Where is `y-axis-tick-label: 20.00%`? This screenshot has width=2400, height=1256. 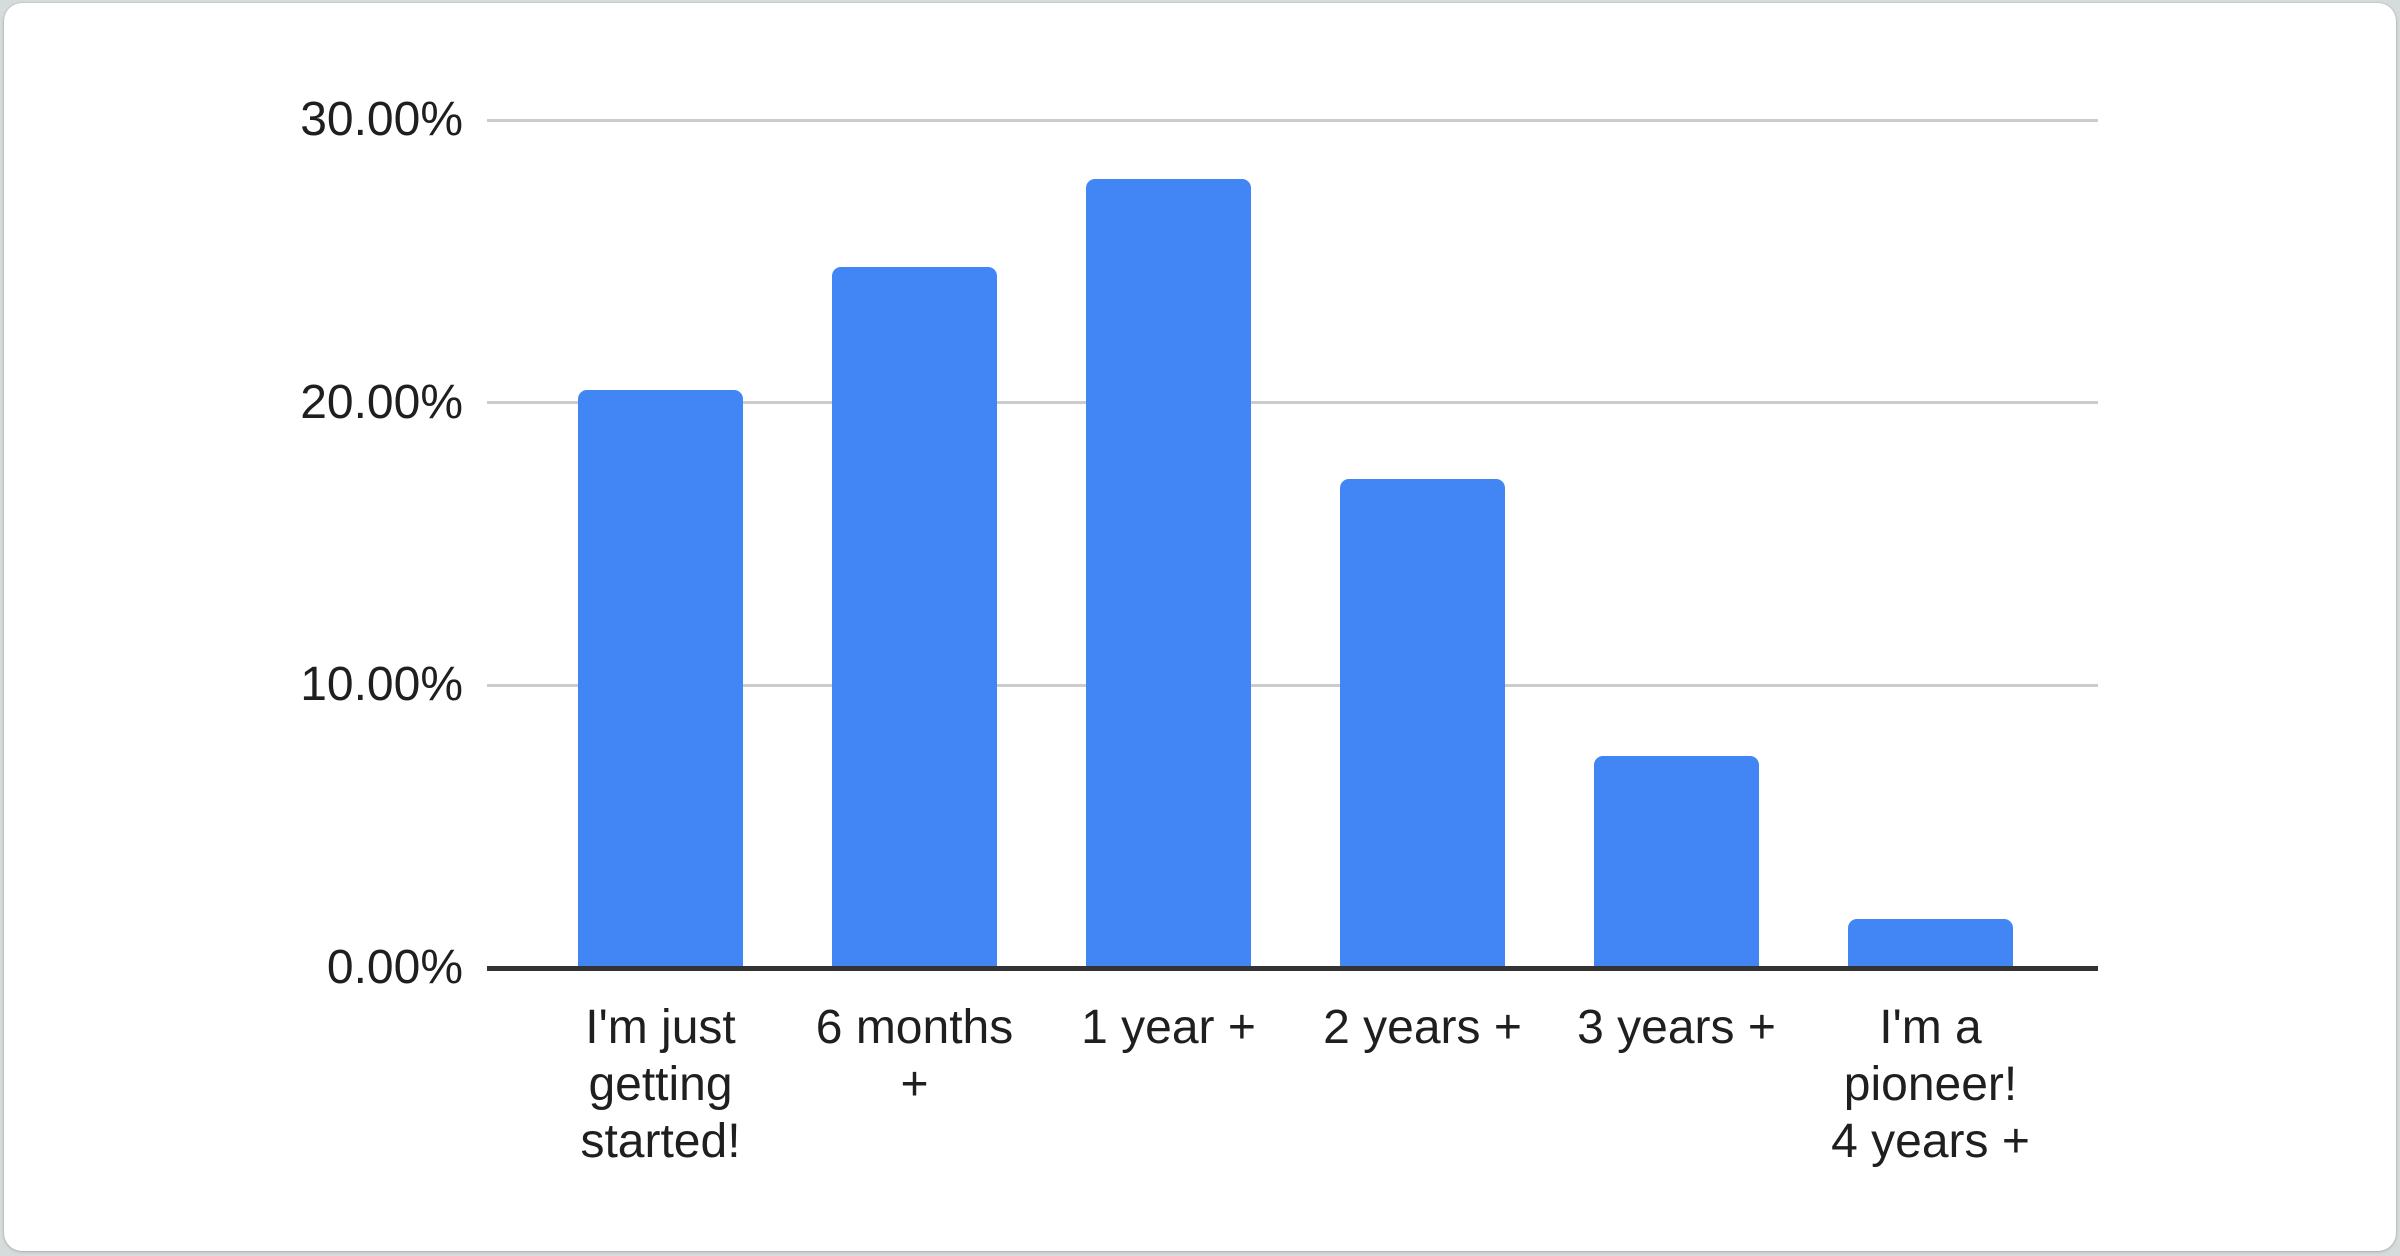 y-axis-tick-label: 20.00% is located at coordinates (381, 402).